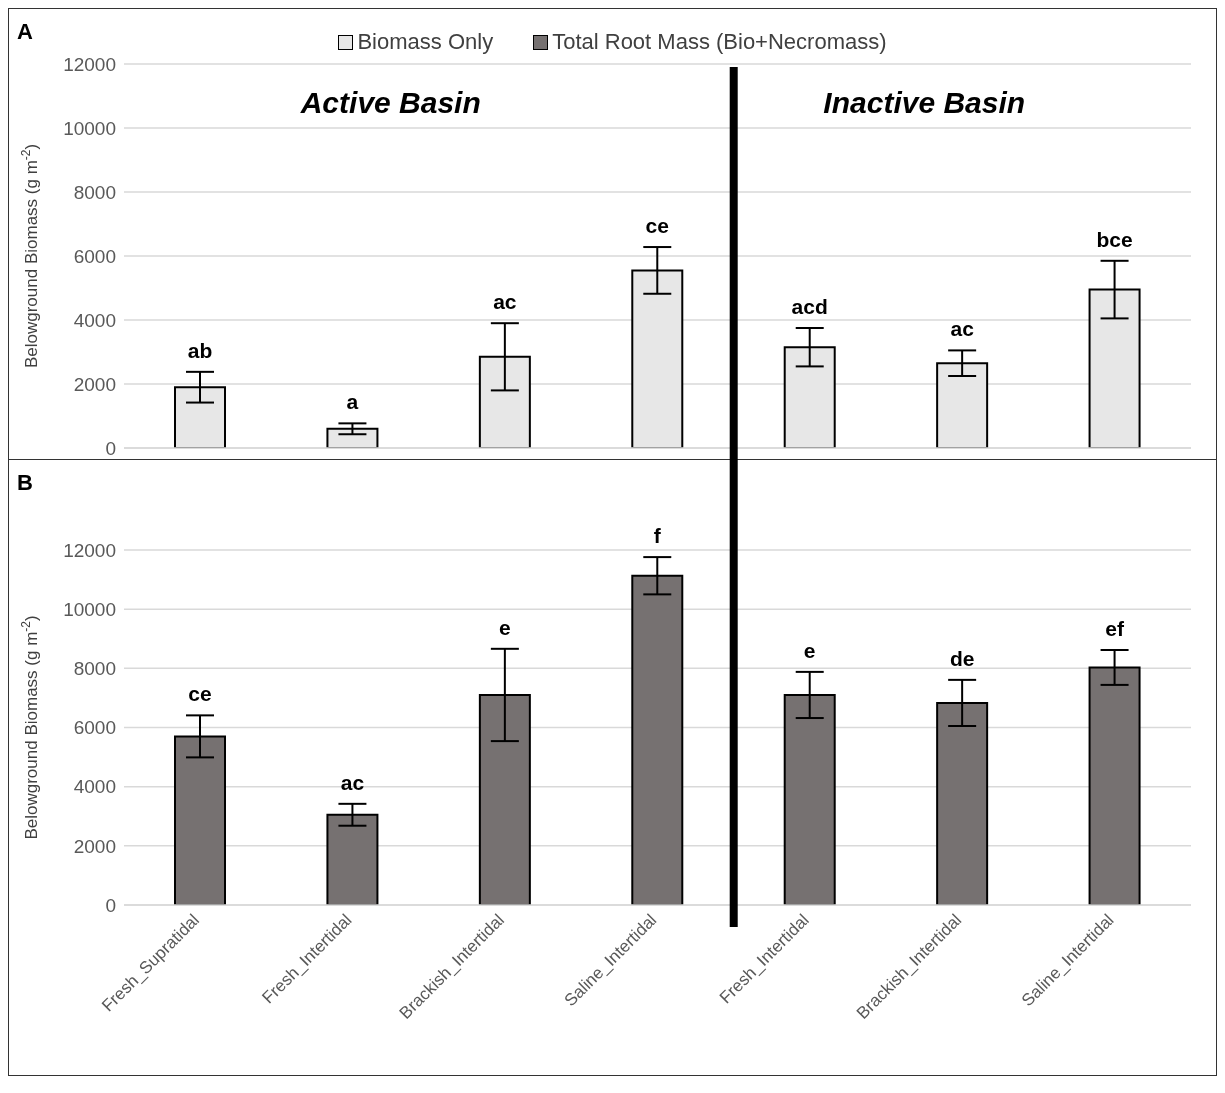 The width and height of the screenshot is (1225, 1093). What do you see at coordinates (1115, 628) in the screenshot?
I see `data-label: ef` at bounding box center [1115, 628].